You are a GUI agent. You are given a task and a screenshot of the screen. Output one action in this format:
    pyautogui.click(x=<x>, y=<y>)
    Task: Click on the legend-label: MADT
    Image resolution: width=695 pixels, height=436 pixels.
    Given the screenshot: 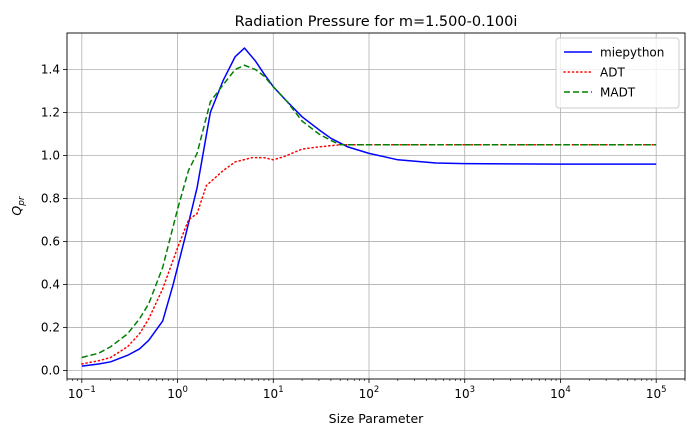 What is the action you would take?
    pyautogui.click(x=618, y=93)
    